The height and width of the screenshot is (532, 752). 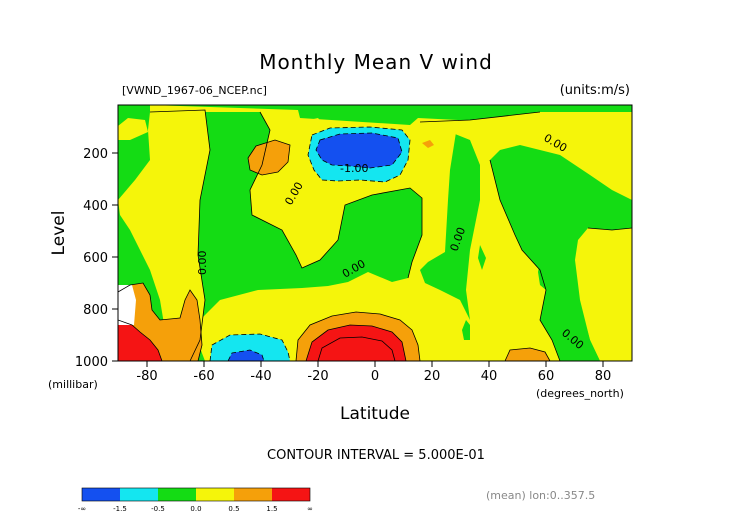 I want to click on y-tick-label: 400, so click(x=95, y=206).